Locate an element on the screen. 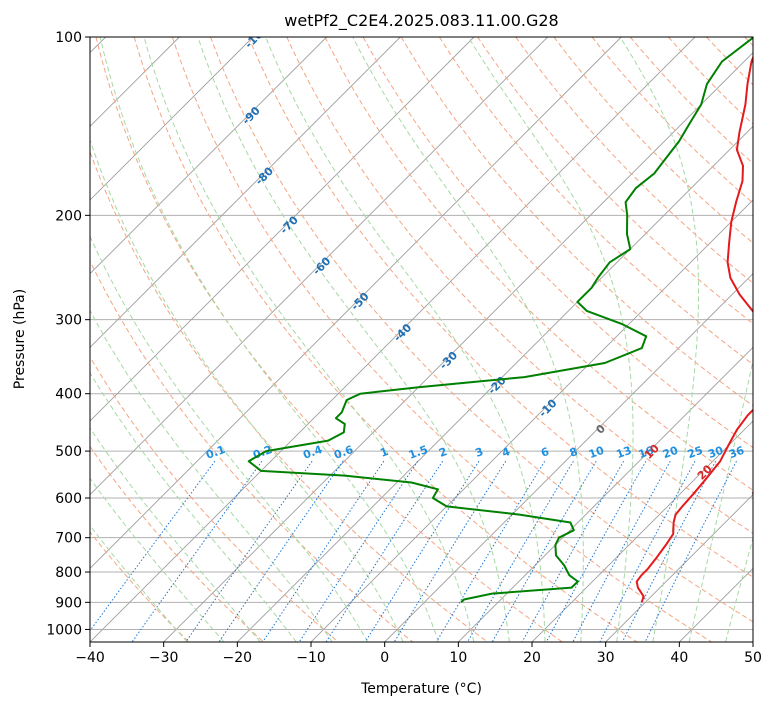  mixing-ratio-label: 8 is located at coordinates (574, 452).